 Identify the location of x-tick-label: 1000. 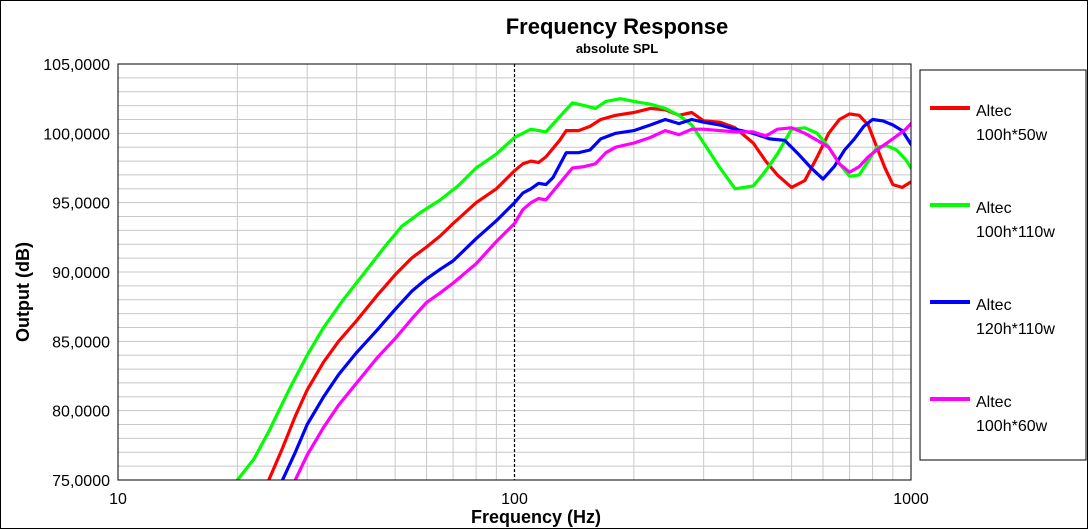
(911, 499).